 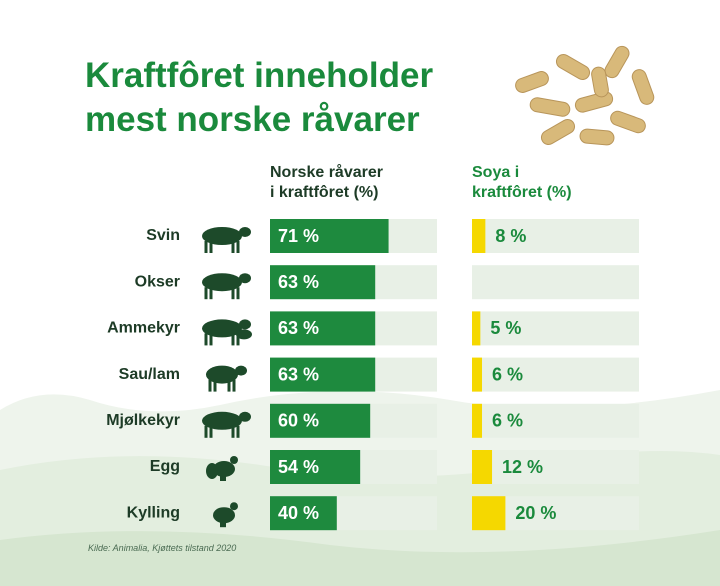 What do you see at coordinates (163, 235) in the screenshot?
I see `category-label: Svin` at bounding box center [163, 235].